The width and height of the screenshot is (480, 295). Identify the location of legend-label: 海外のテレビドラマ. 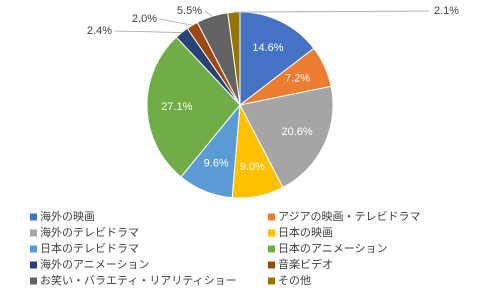
(89, 232).